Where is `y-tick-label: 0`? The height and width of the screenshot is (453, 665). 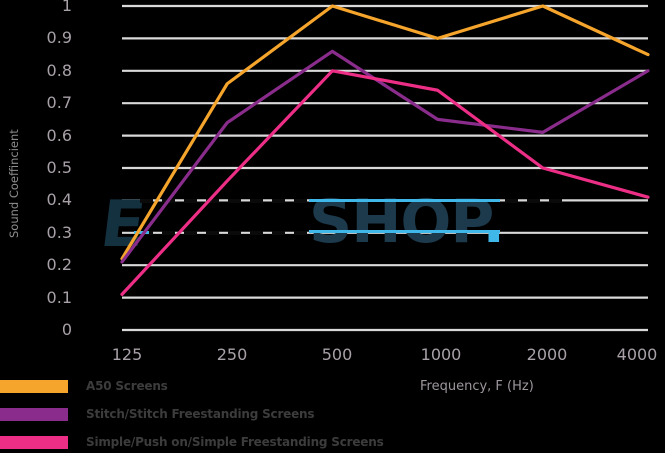
y-tick-label: 0 is located at coordinates (66, 329).